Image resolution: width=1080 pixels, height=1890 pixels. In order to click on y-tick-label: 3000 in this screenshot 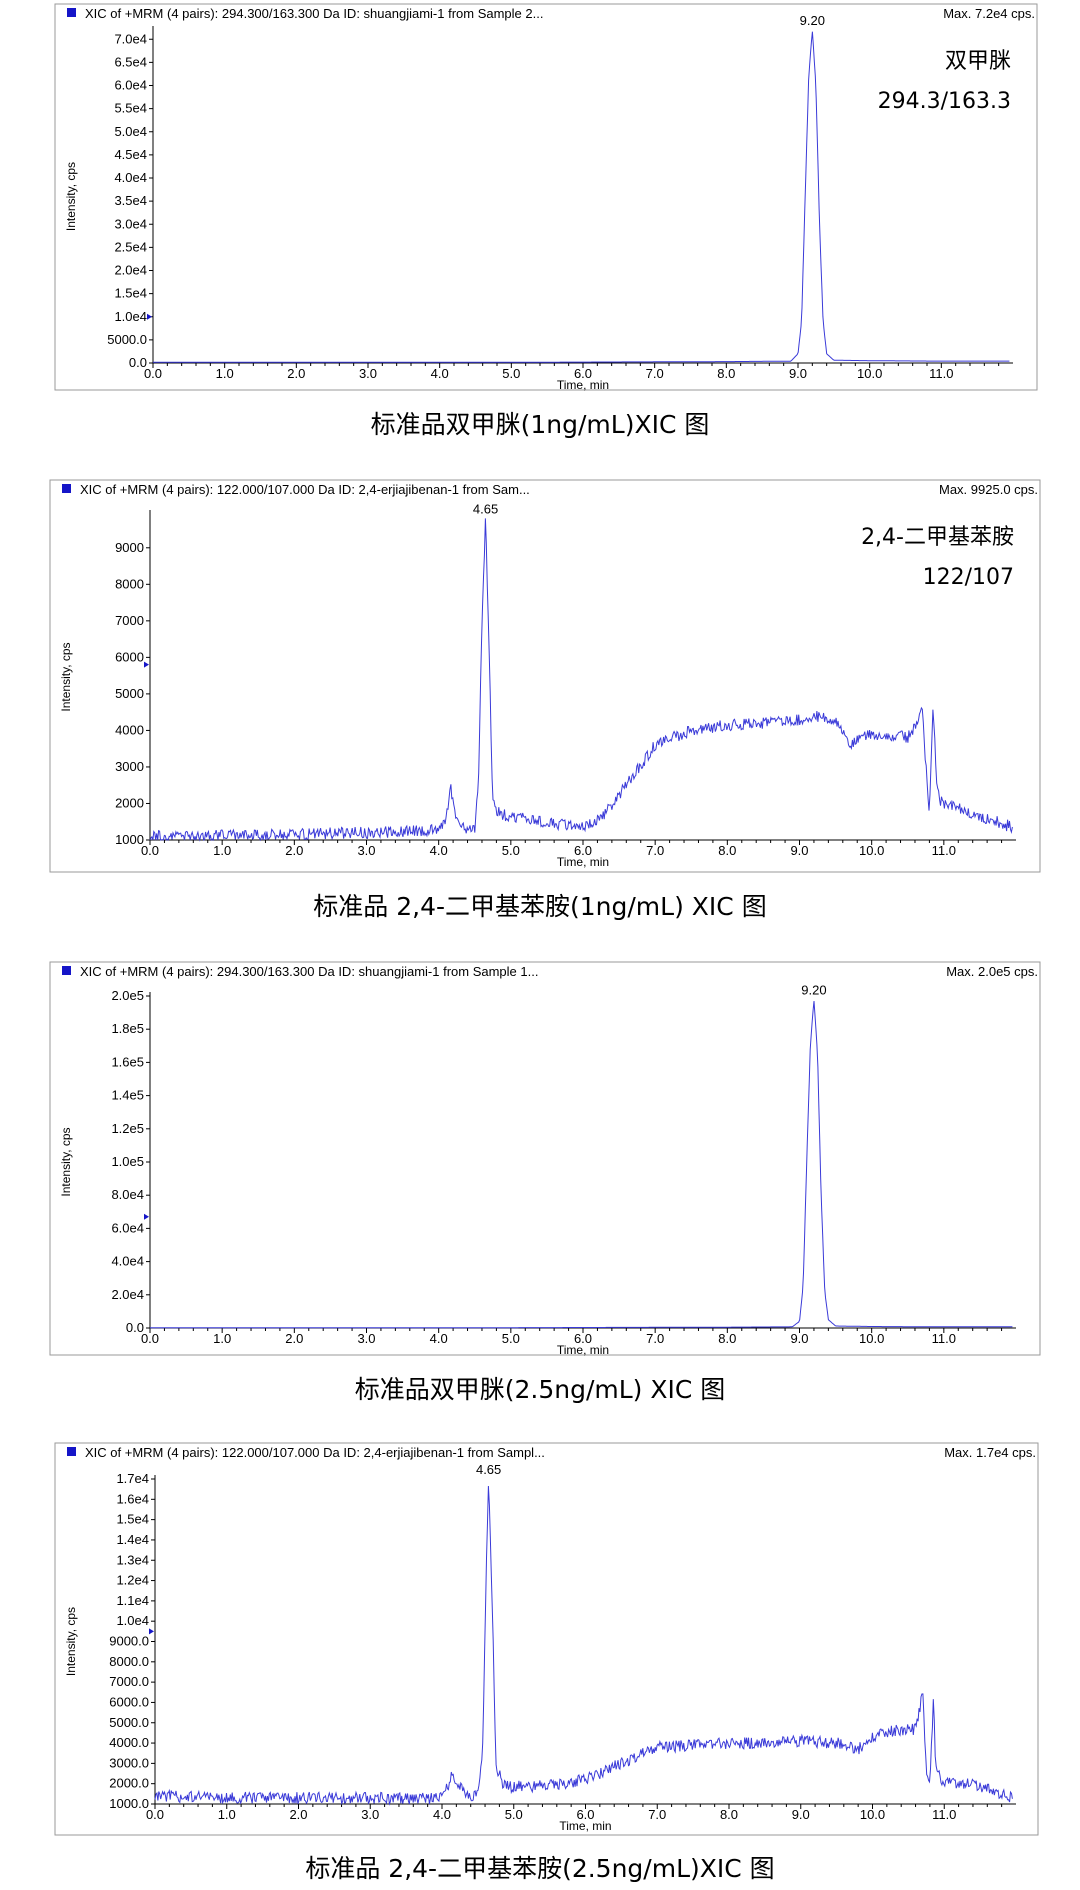, I will do `click(129, 766)`.